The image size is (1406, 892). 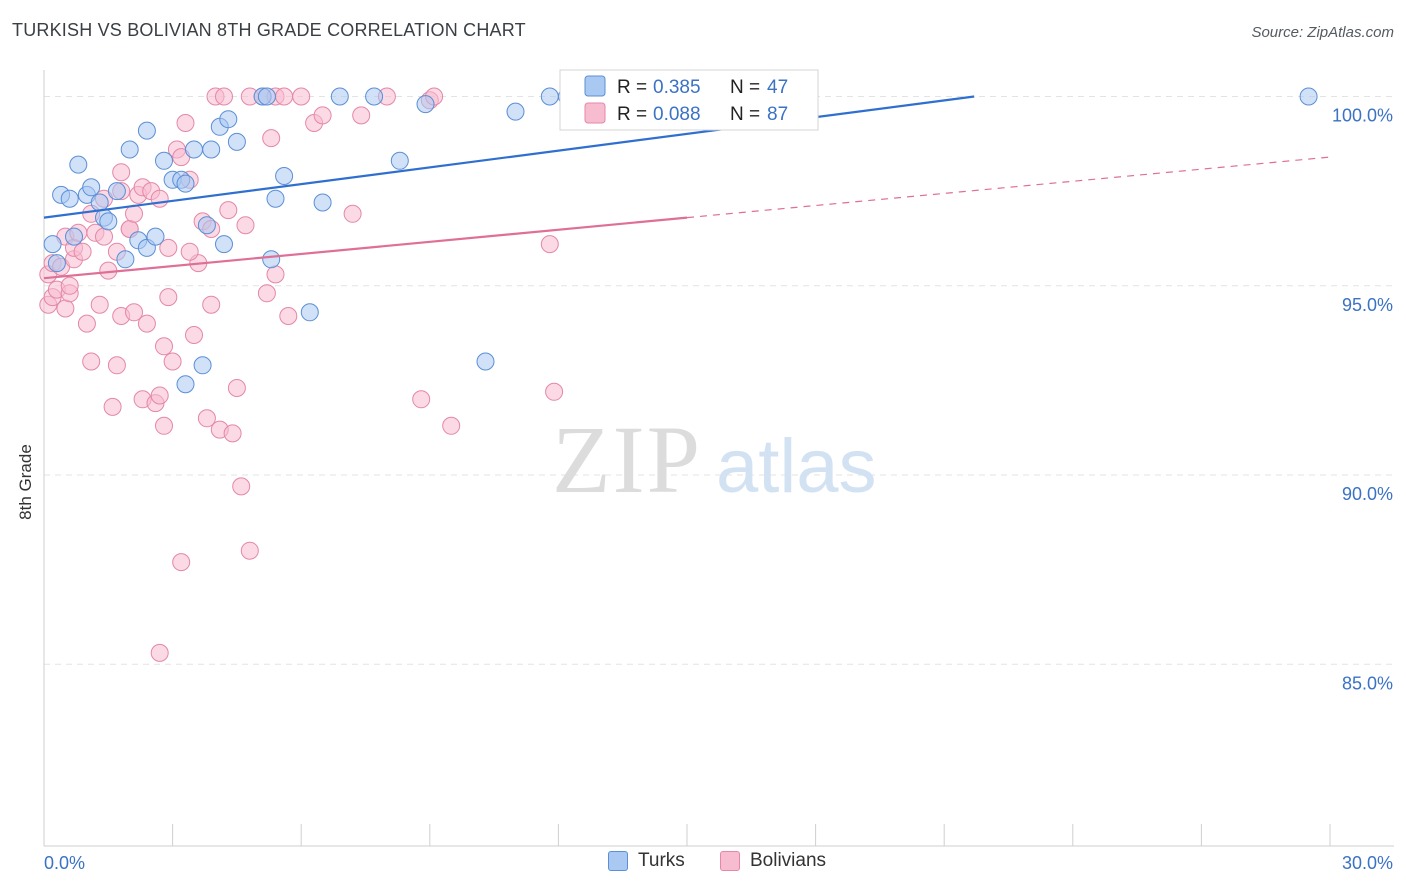 I want to click on bottom-legend: Turks Bolivians, so click(x=703, y=864).